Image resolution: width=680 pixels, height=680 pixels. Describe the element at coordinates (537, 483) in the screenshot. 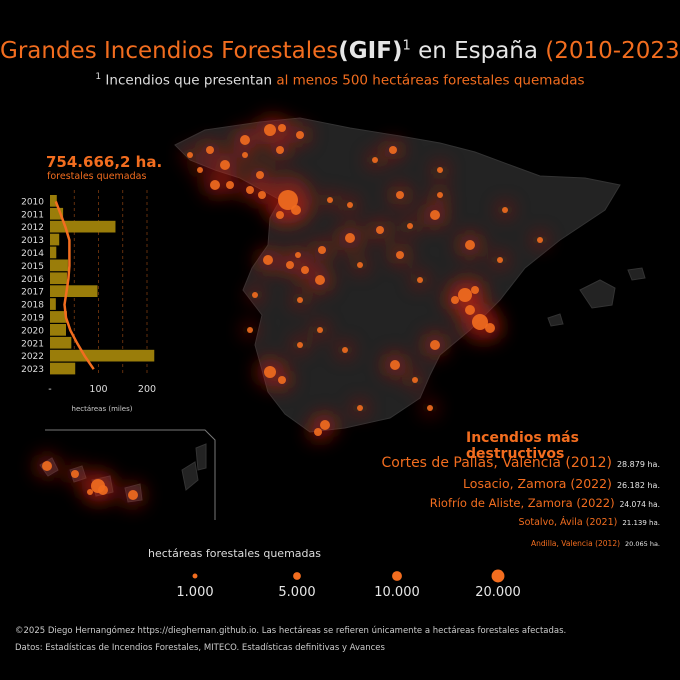

I see `ranking-item-name: Losacio, Zamora (2022)` at that location.